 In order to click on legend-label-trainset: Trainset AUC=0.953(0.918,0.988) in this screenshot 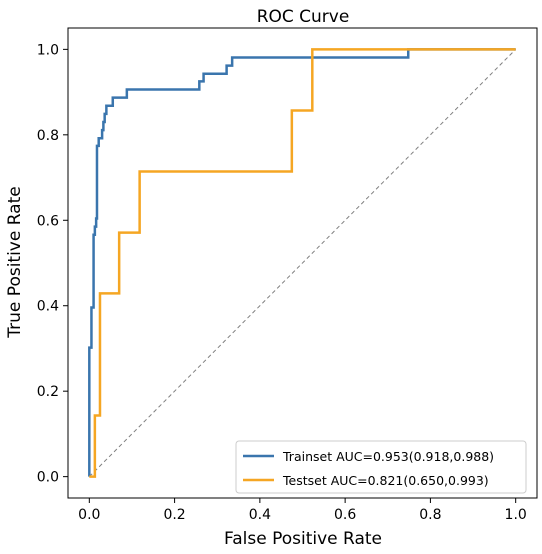, I will do `click(388, 456)`.